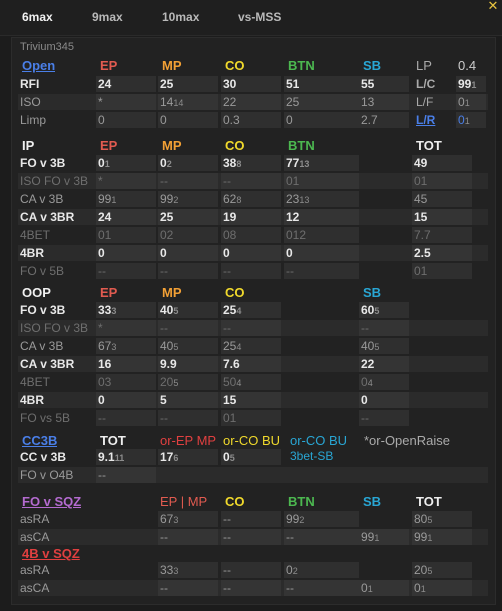 The height and width of the screenshot is (611, 502). Describe the element at coordinates (384, 364) in the screenshot. I see `stat-cell: 22` at that location.